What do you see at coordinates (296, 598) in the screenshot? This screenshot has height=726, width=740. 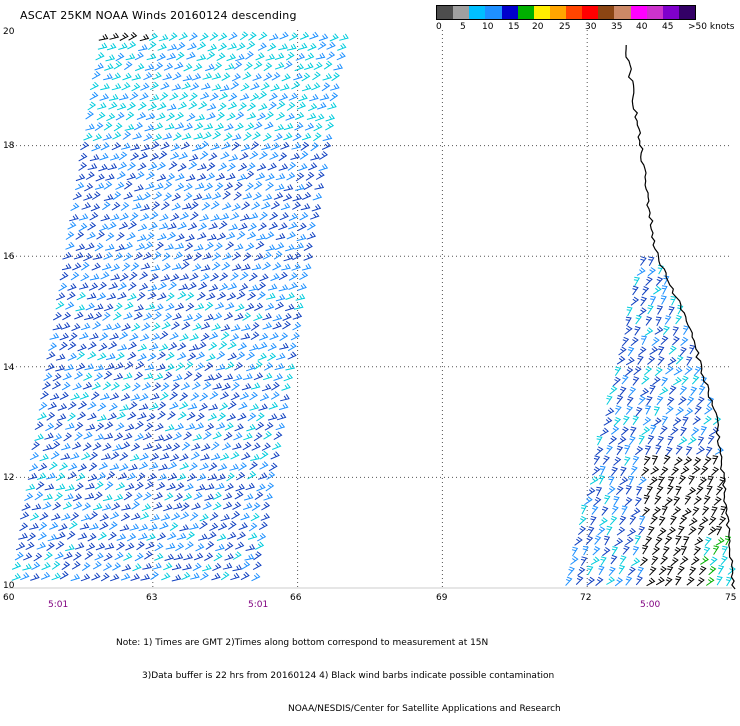 I see `lon-label: 66` at bounding box center [296, 598].